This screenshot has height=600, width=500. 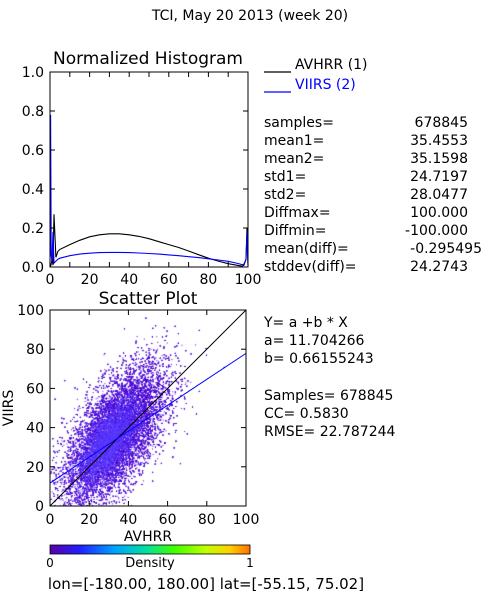 What do you see at coordinates (441, 123) in the screenshot?
I see `stat-value: 678845` at bounding box center [441, 123].